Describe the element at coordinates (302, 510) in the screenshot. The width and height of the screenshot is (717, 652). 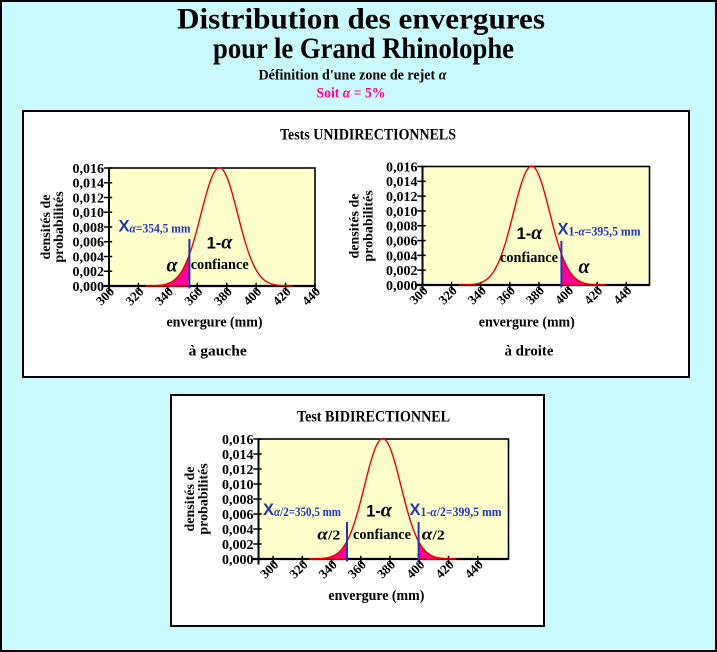
I see `svg-text: Xα/2=350,5 mm` at that location.